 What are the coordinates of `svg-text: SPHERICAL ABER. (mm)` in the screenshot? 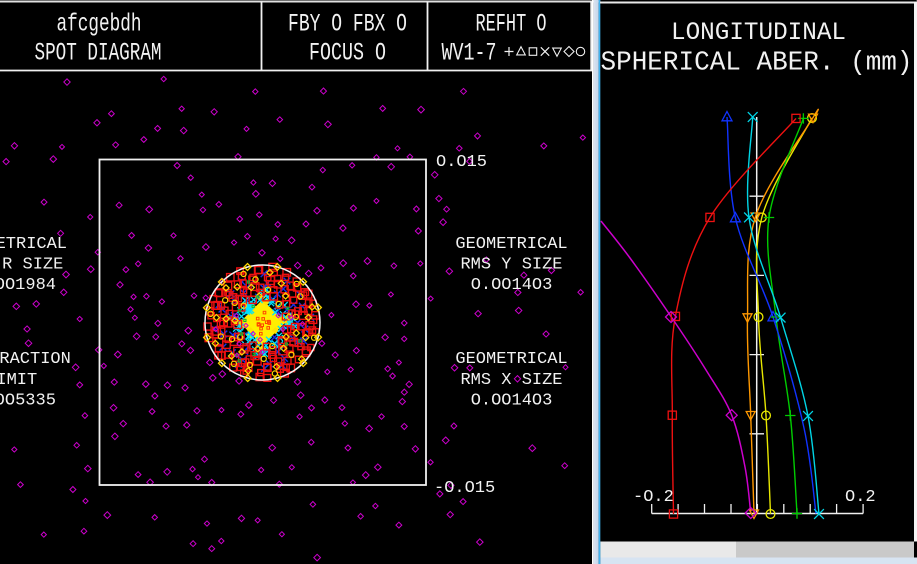 It's located at (757, 63).